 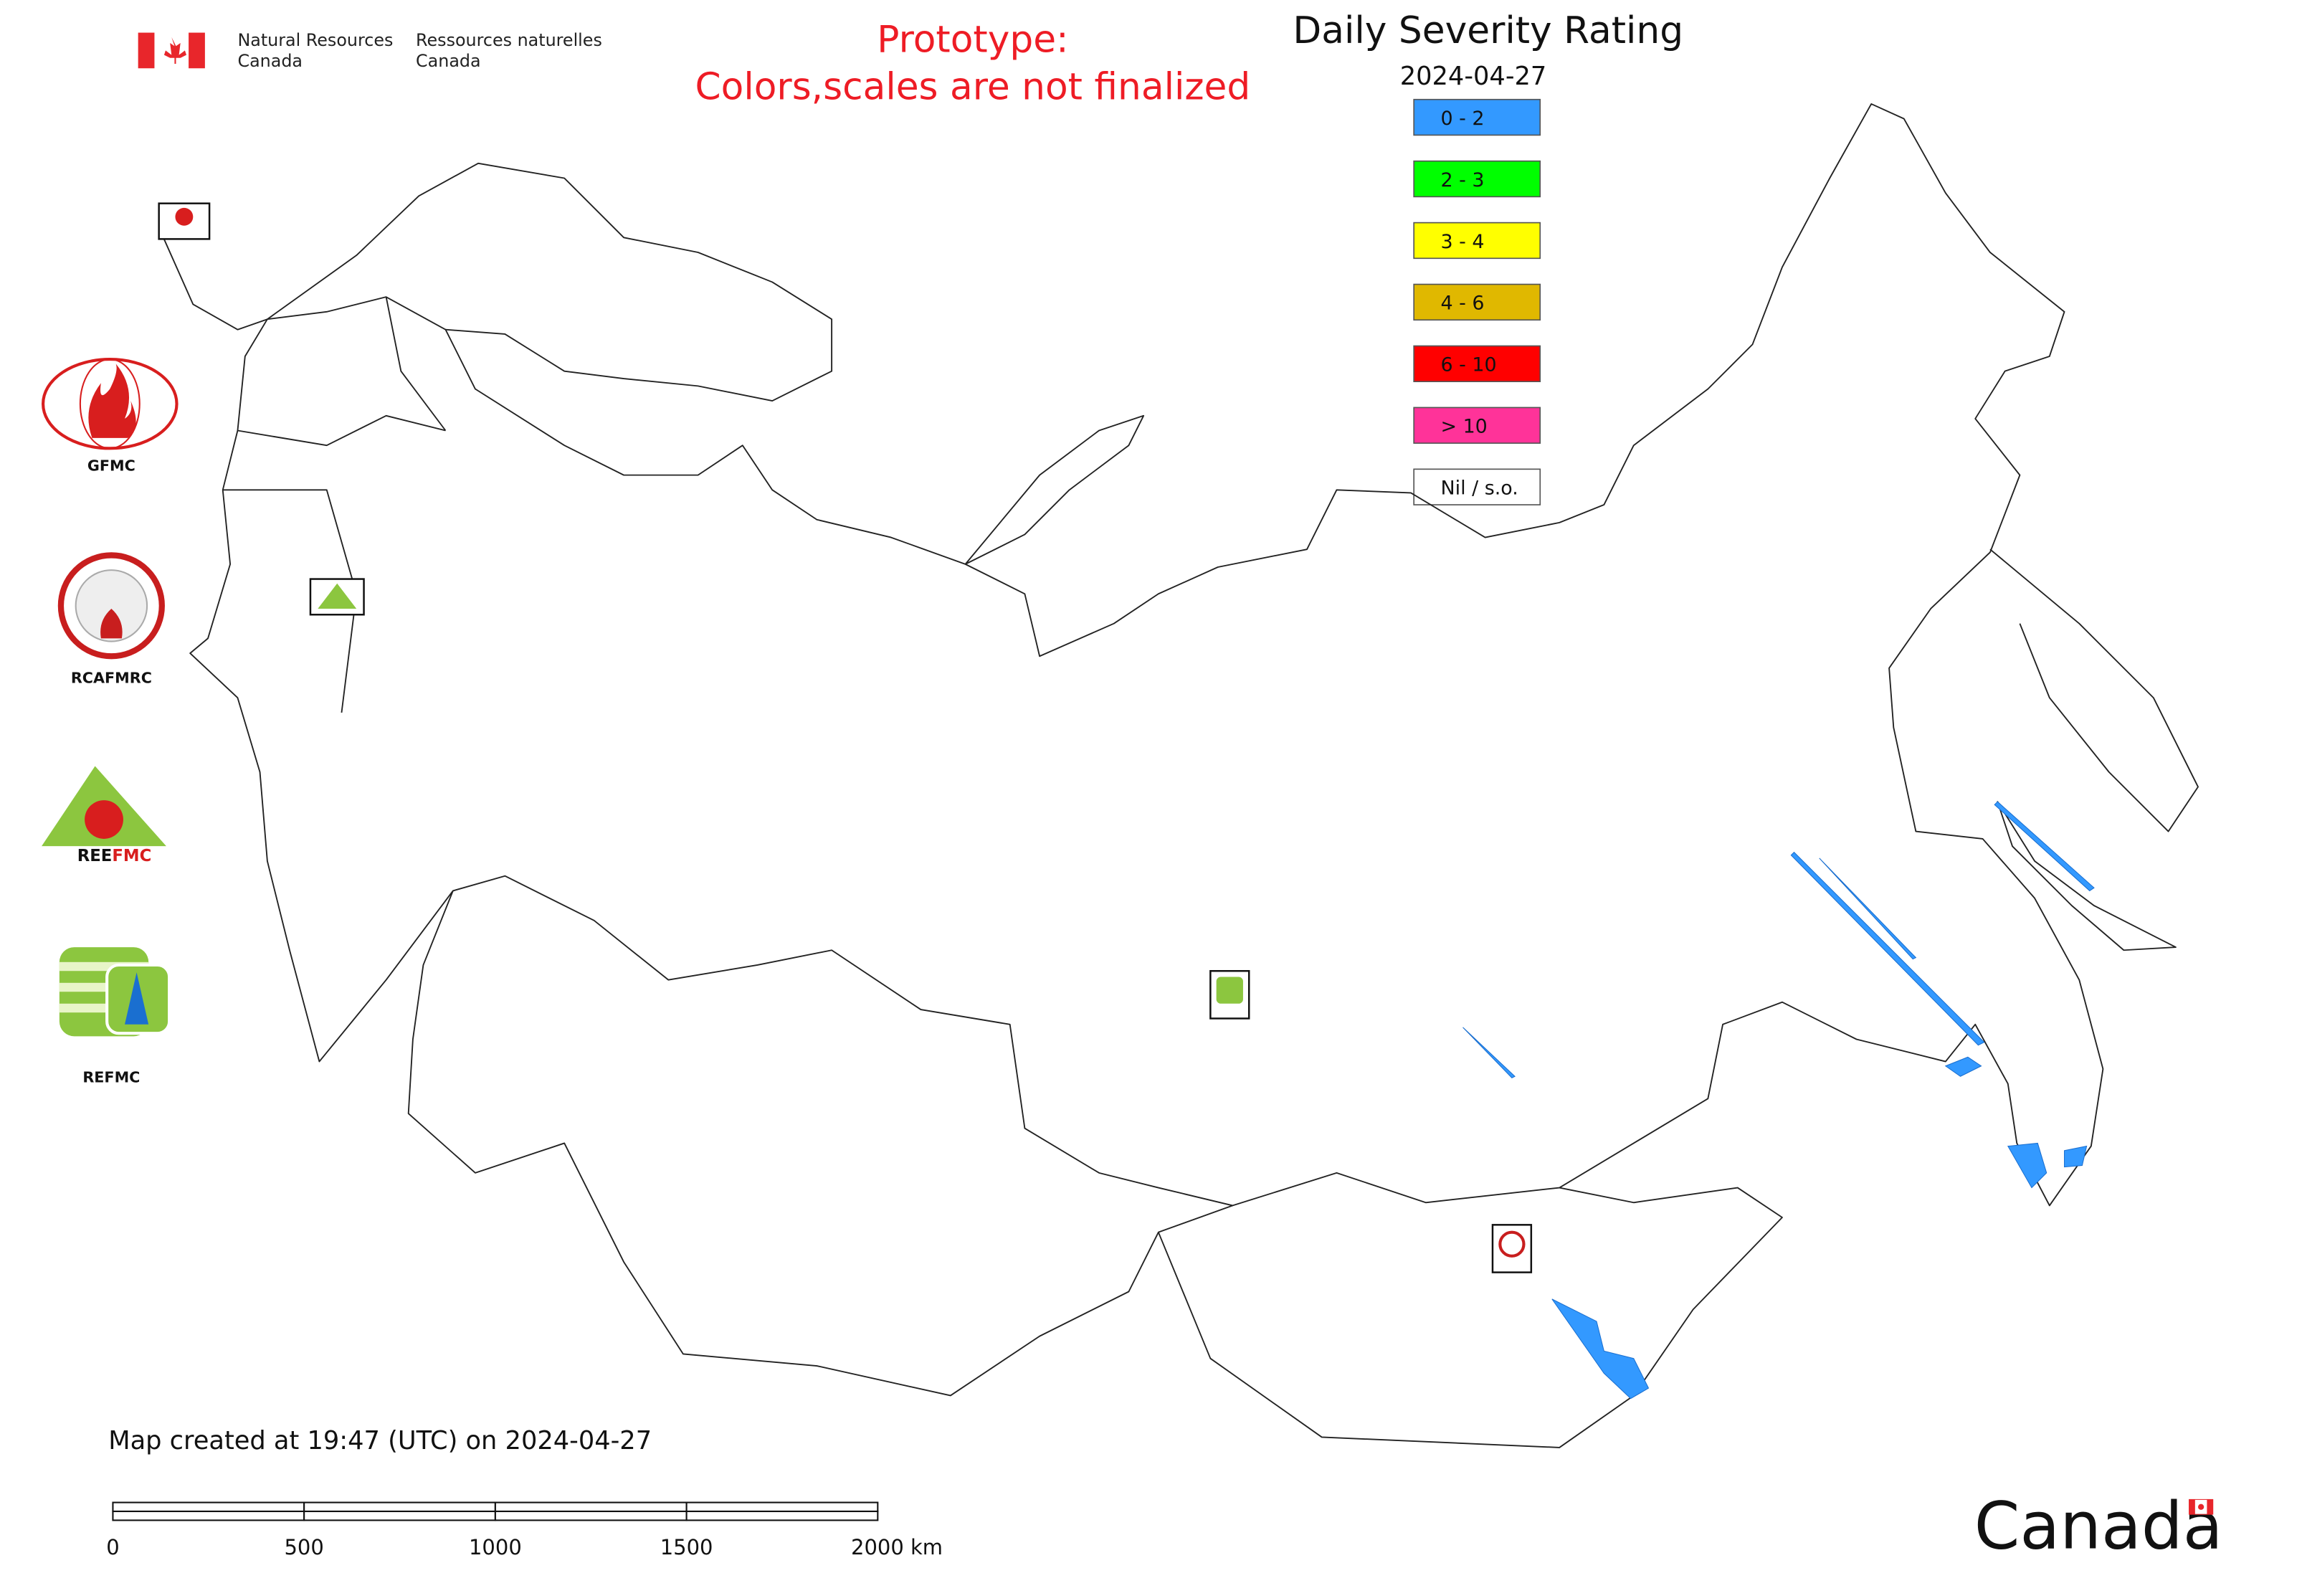 What do you see at coordinates (509, 40) in the screenshot?
I see `department-fr: Ressources naturelles` at bounding box center [509, 40].